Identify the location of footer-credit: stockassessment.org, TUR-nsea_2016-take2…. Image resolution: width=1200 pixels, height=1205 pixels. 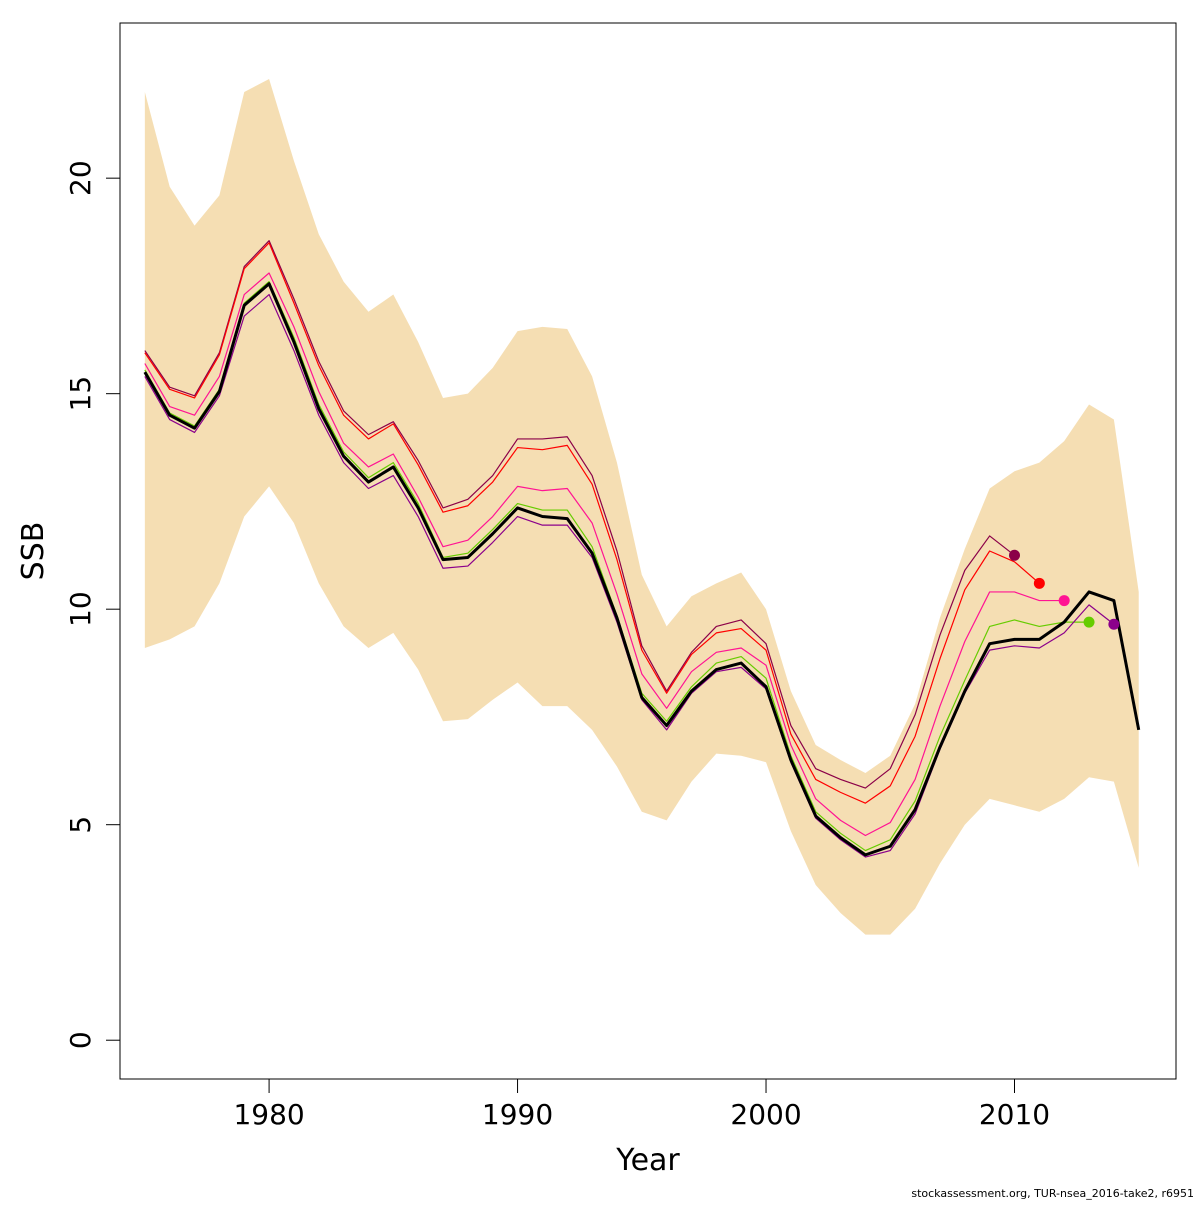
(1052, 1193).